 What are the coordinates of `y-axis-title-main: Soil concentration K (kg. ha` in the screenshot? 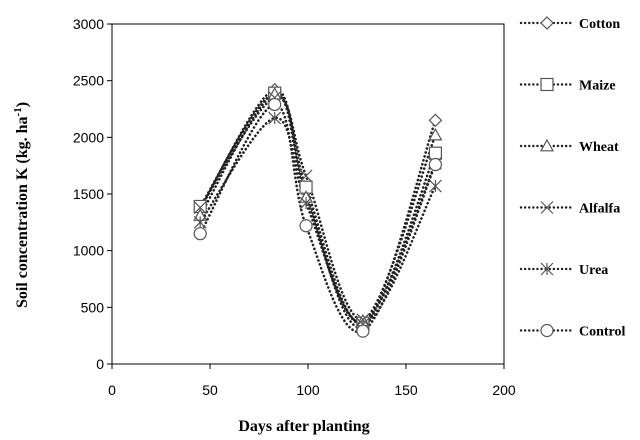 It's located at (22, 212).